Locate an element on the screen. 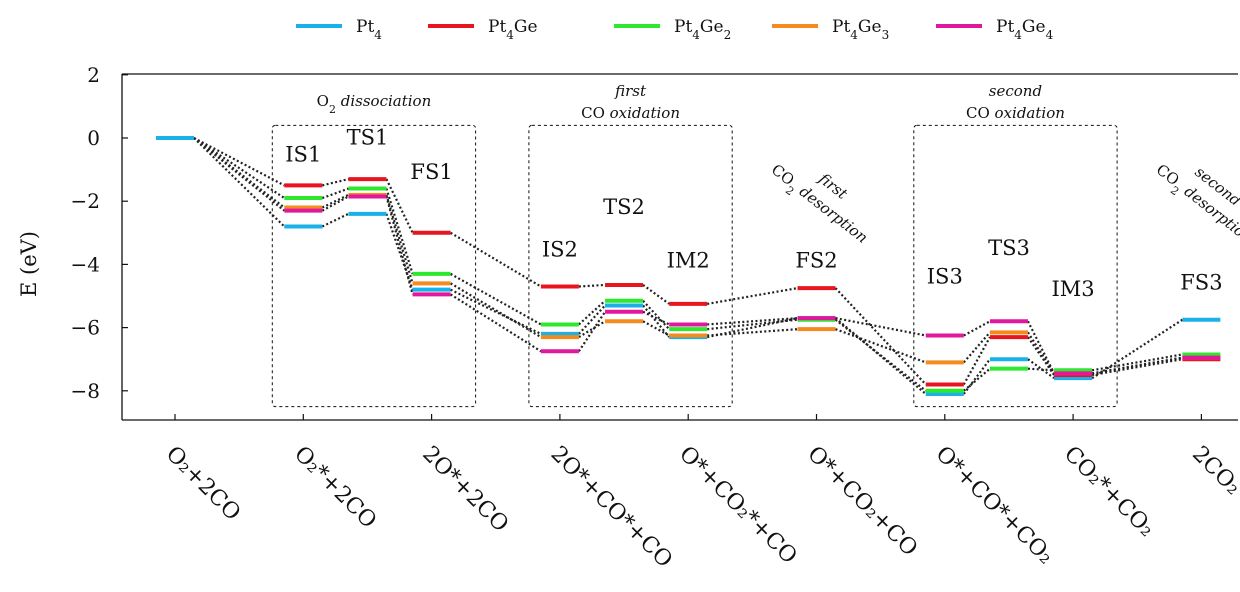 The width and height of the screenshot is (1240, 592). y-tick-label: −2 is located at coordinates (85, 201).